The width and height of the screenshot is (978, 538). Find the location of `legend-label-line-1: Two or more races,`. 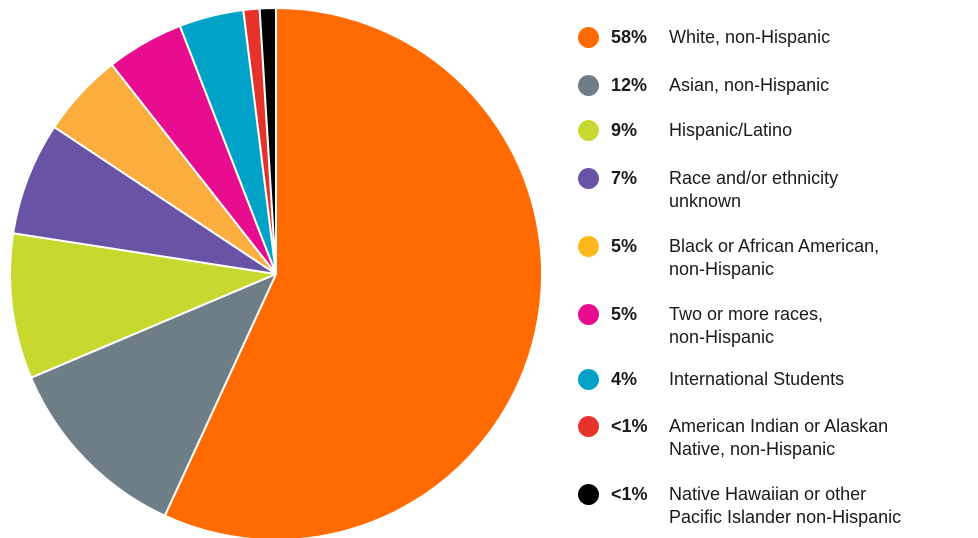

legend-label-line-1: Two or more races, is located at coordinates (746, 314).